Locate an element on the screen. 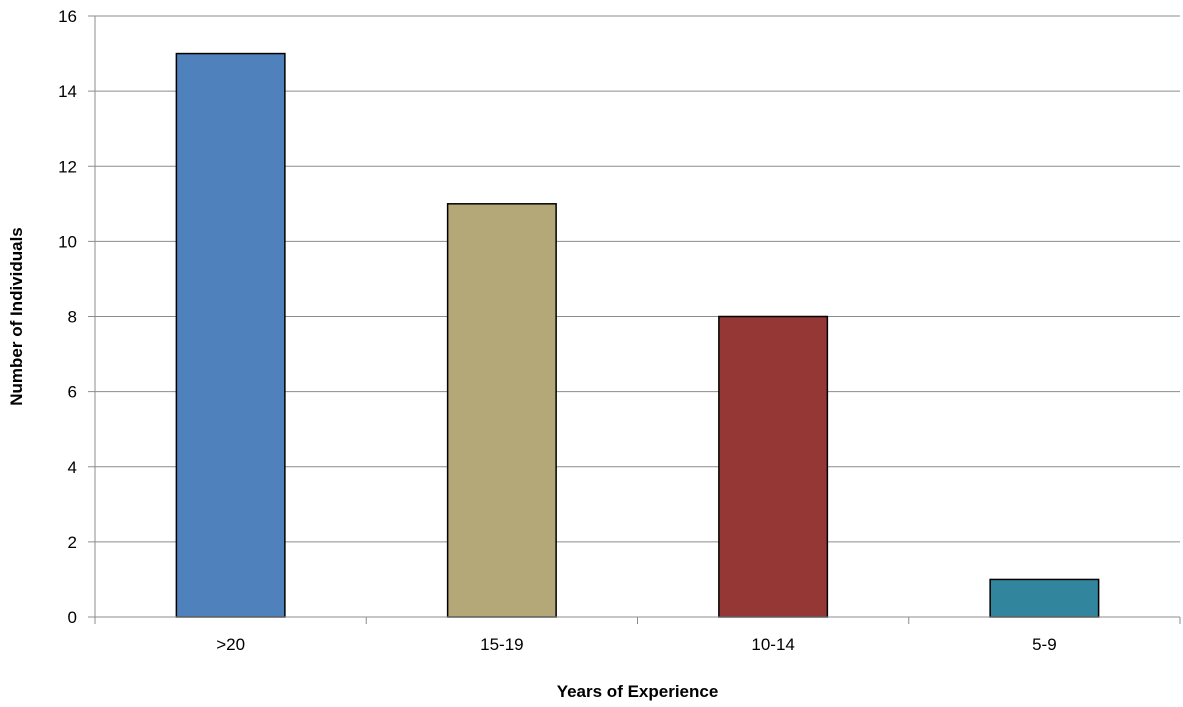 The height and width of the screenshot is (707, 1183). y-tick-label-3: 6 is located at coordinates (72, 392).